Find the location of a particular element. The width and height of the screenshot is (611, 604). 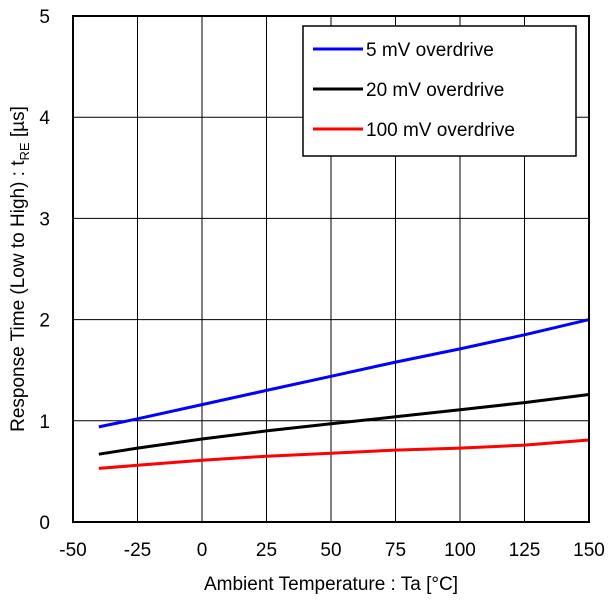

legend-label-2: 20 mV overdrive is located at coordinates (435, 90).